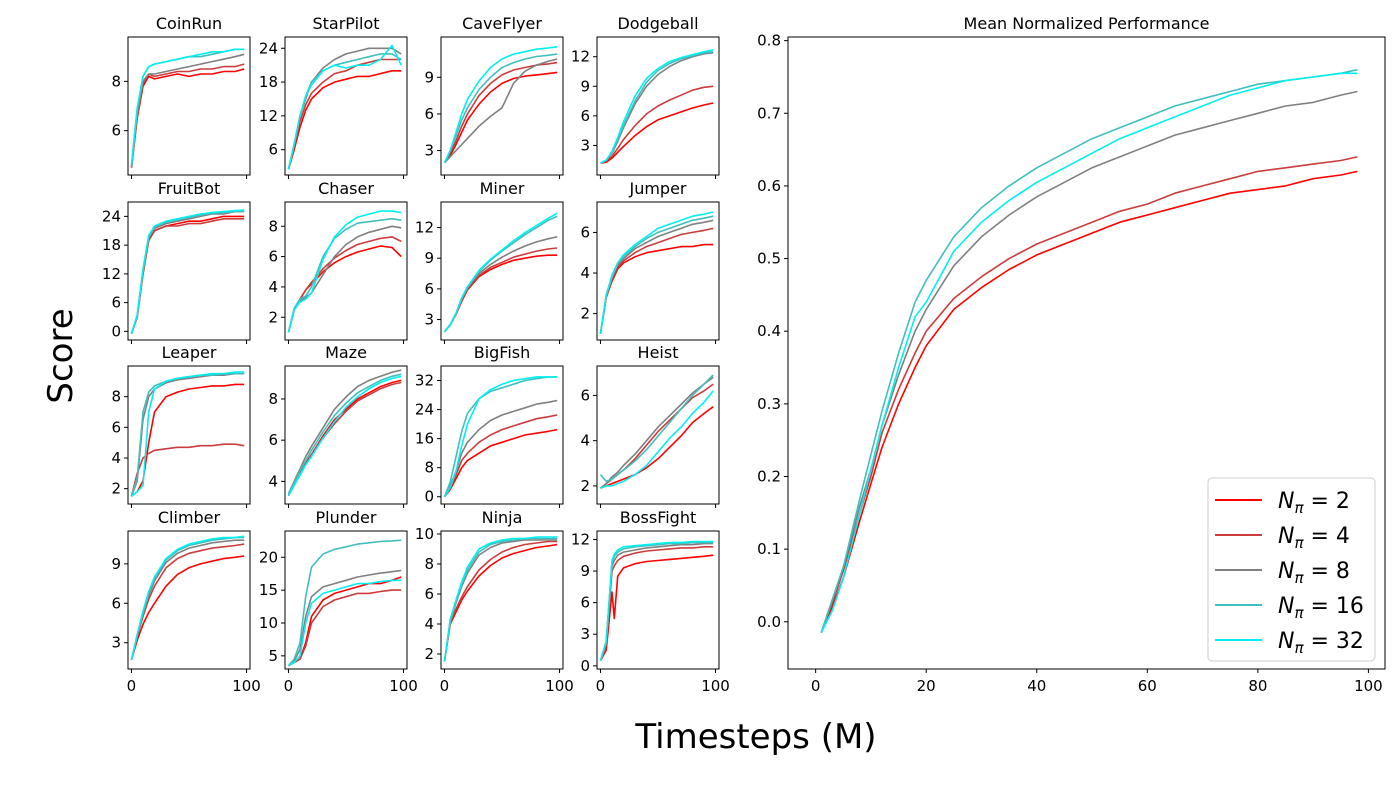  I want to click on ytick-label: 16, so click(424, 439).